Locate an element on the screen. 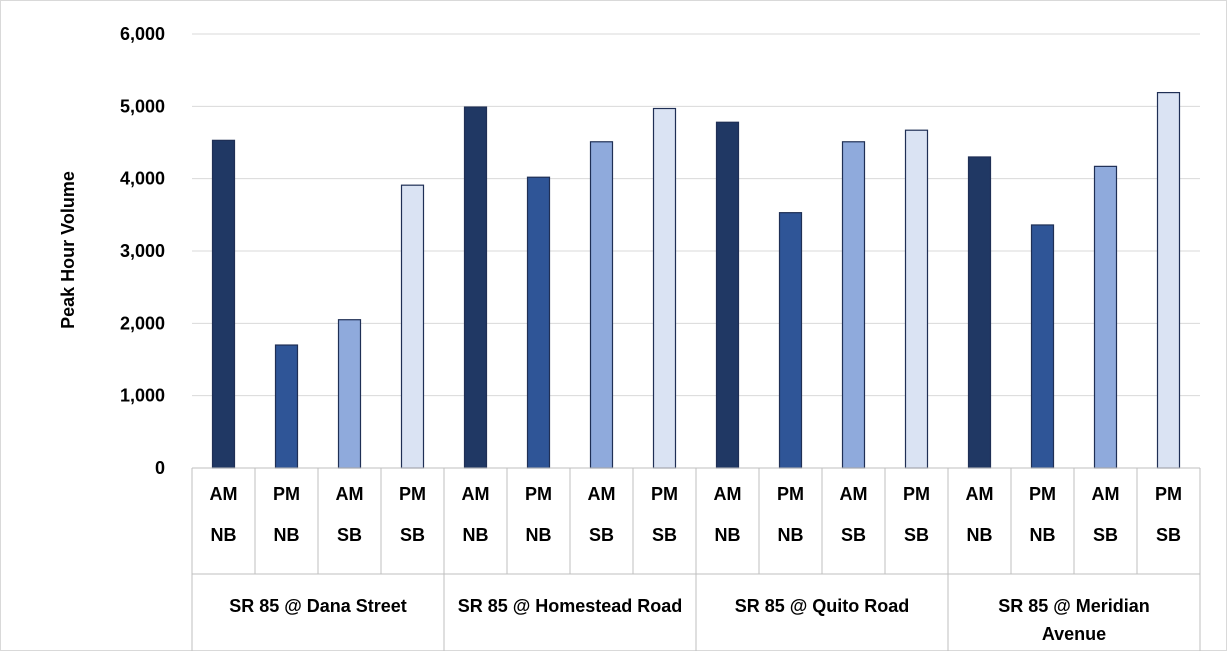 Image resolution: width=1227 pixels, height=656 pixels. y-axis-label: Peak Hour Volume is located at coordinates (68, 250).